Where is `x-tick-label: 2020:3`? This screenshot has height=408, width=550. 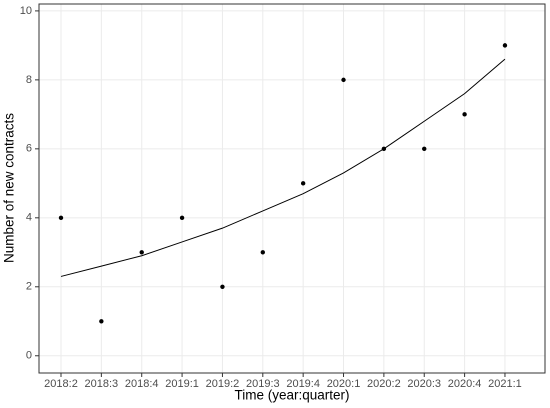 x-tick-label: 2020:3 is located at coordinates (424, 384).